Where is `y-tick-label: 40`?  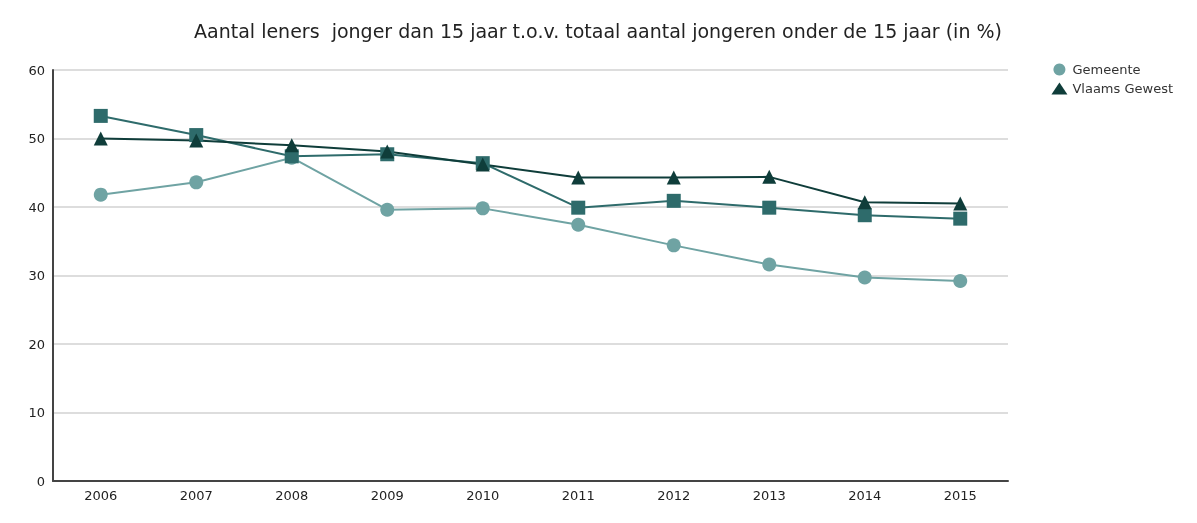 y-tick-label: 40 is located at coordinates (36, 207).